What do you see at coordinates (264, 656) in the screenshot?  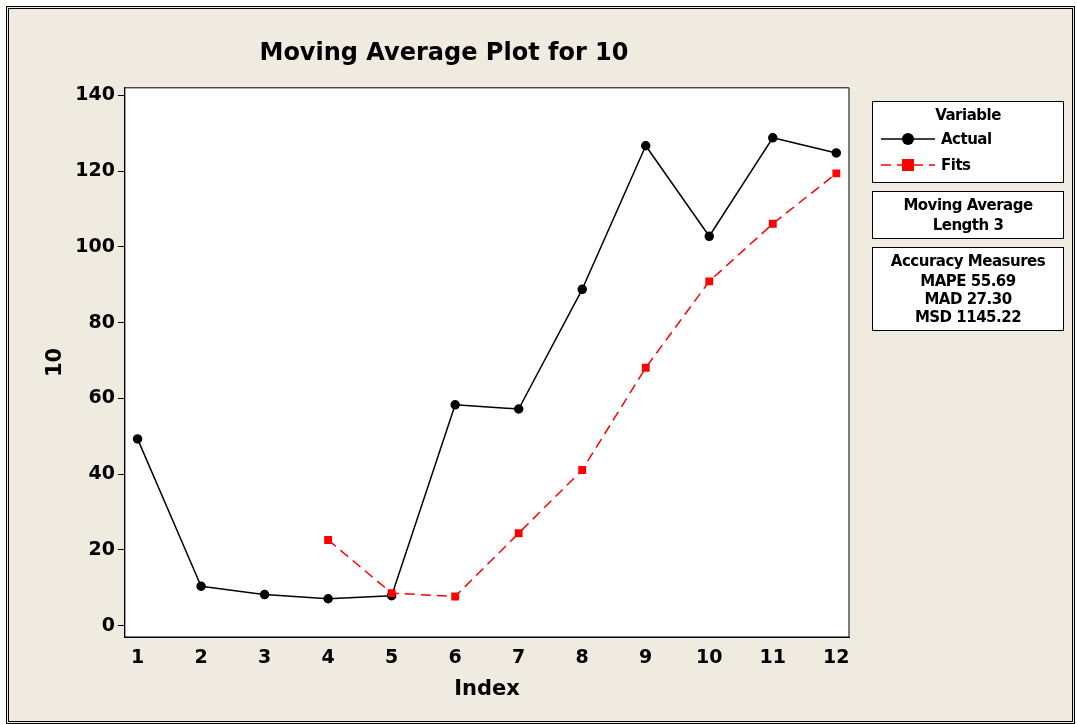 I see `x-tick-label: 3` at bounding box center [264, 656].